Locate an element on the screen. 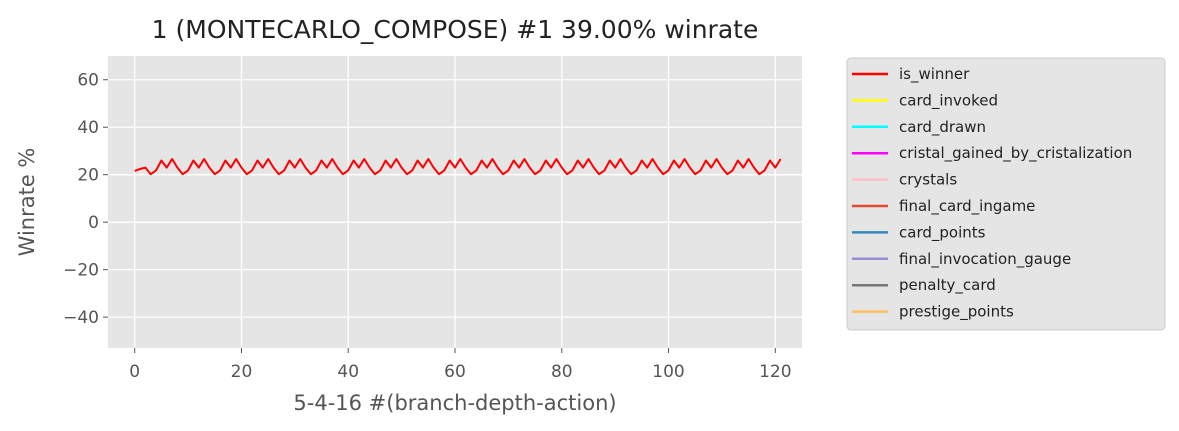 The width and height of the screenshot is (1179, 431). y-tick-label: −20 is located at coordinates (81, 271).